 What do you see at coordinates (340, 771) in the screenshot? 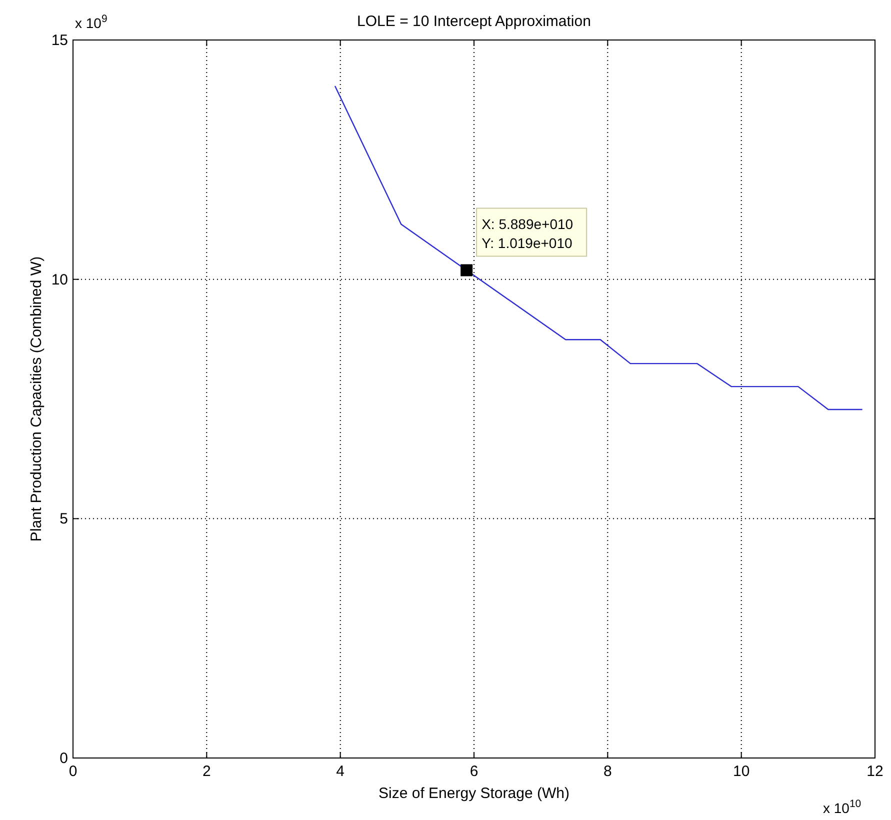
I see `x-tick-label: 4` at bounding box center [340, 771].